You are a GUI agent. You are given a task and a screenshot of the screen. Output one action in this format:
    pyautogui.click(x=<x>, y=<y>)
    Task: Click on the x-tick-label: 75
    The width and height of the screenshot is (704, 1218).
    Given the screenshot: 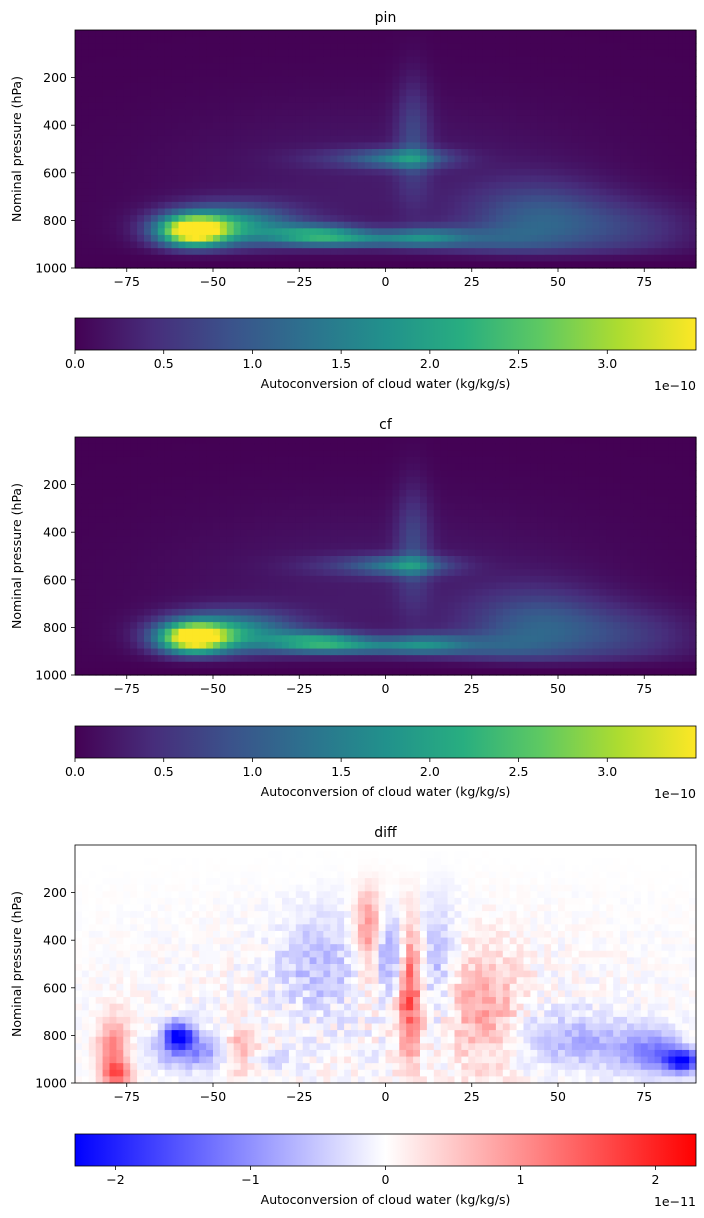 What is the action you would take?
    pyautogui.click(x=644, y=281)
    